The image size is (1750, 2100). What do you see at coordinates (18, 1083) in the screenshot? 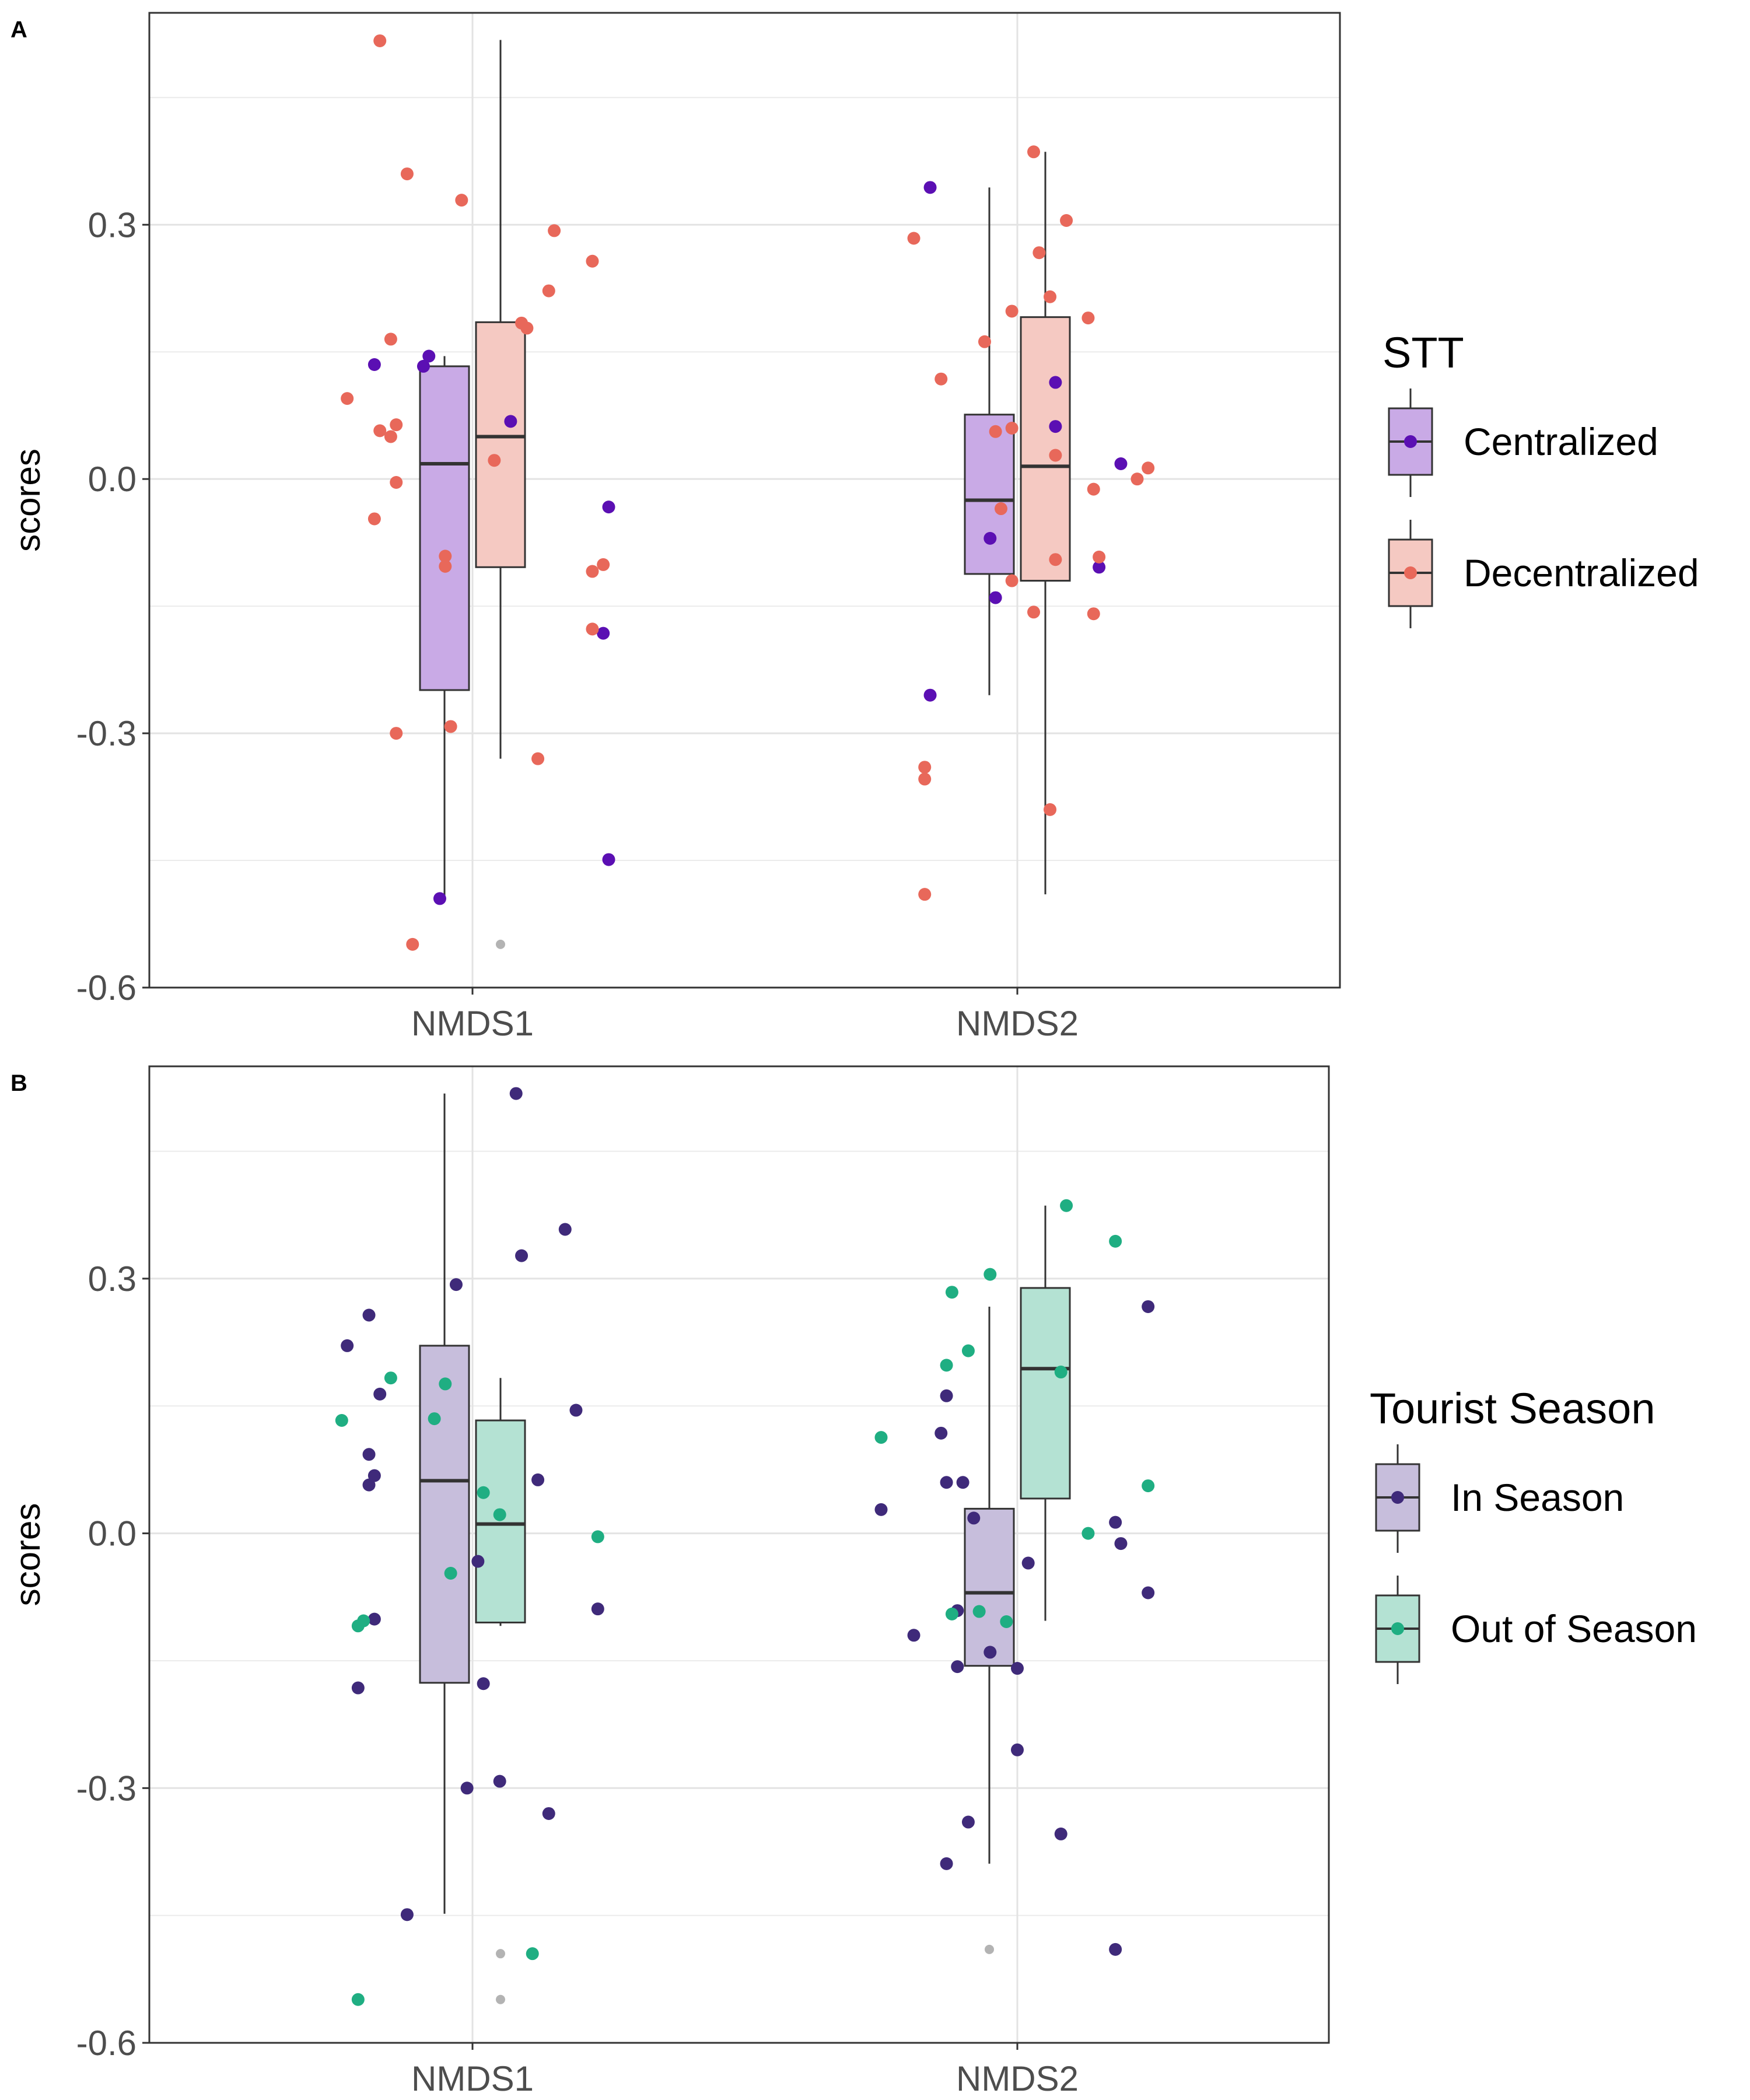
I see `panel-letter-b: B` at bounding box center [18, 1083].